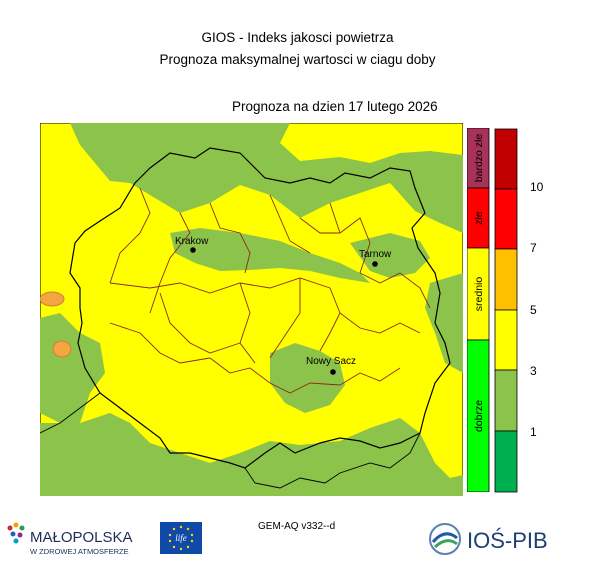 The width and height of the screenshot is (595, 566). I want to click on model-label: GEM-AQ v332--d, so click(297, 526).